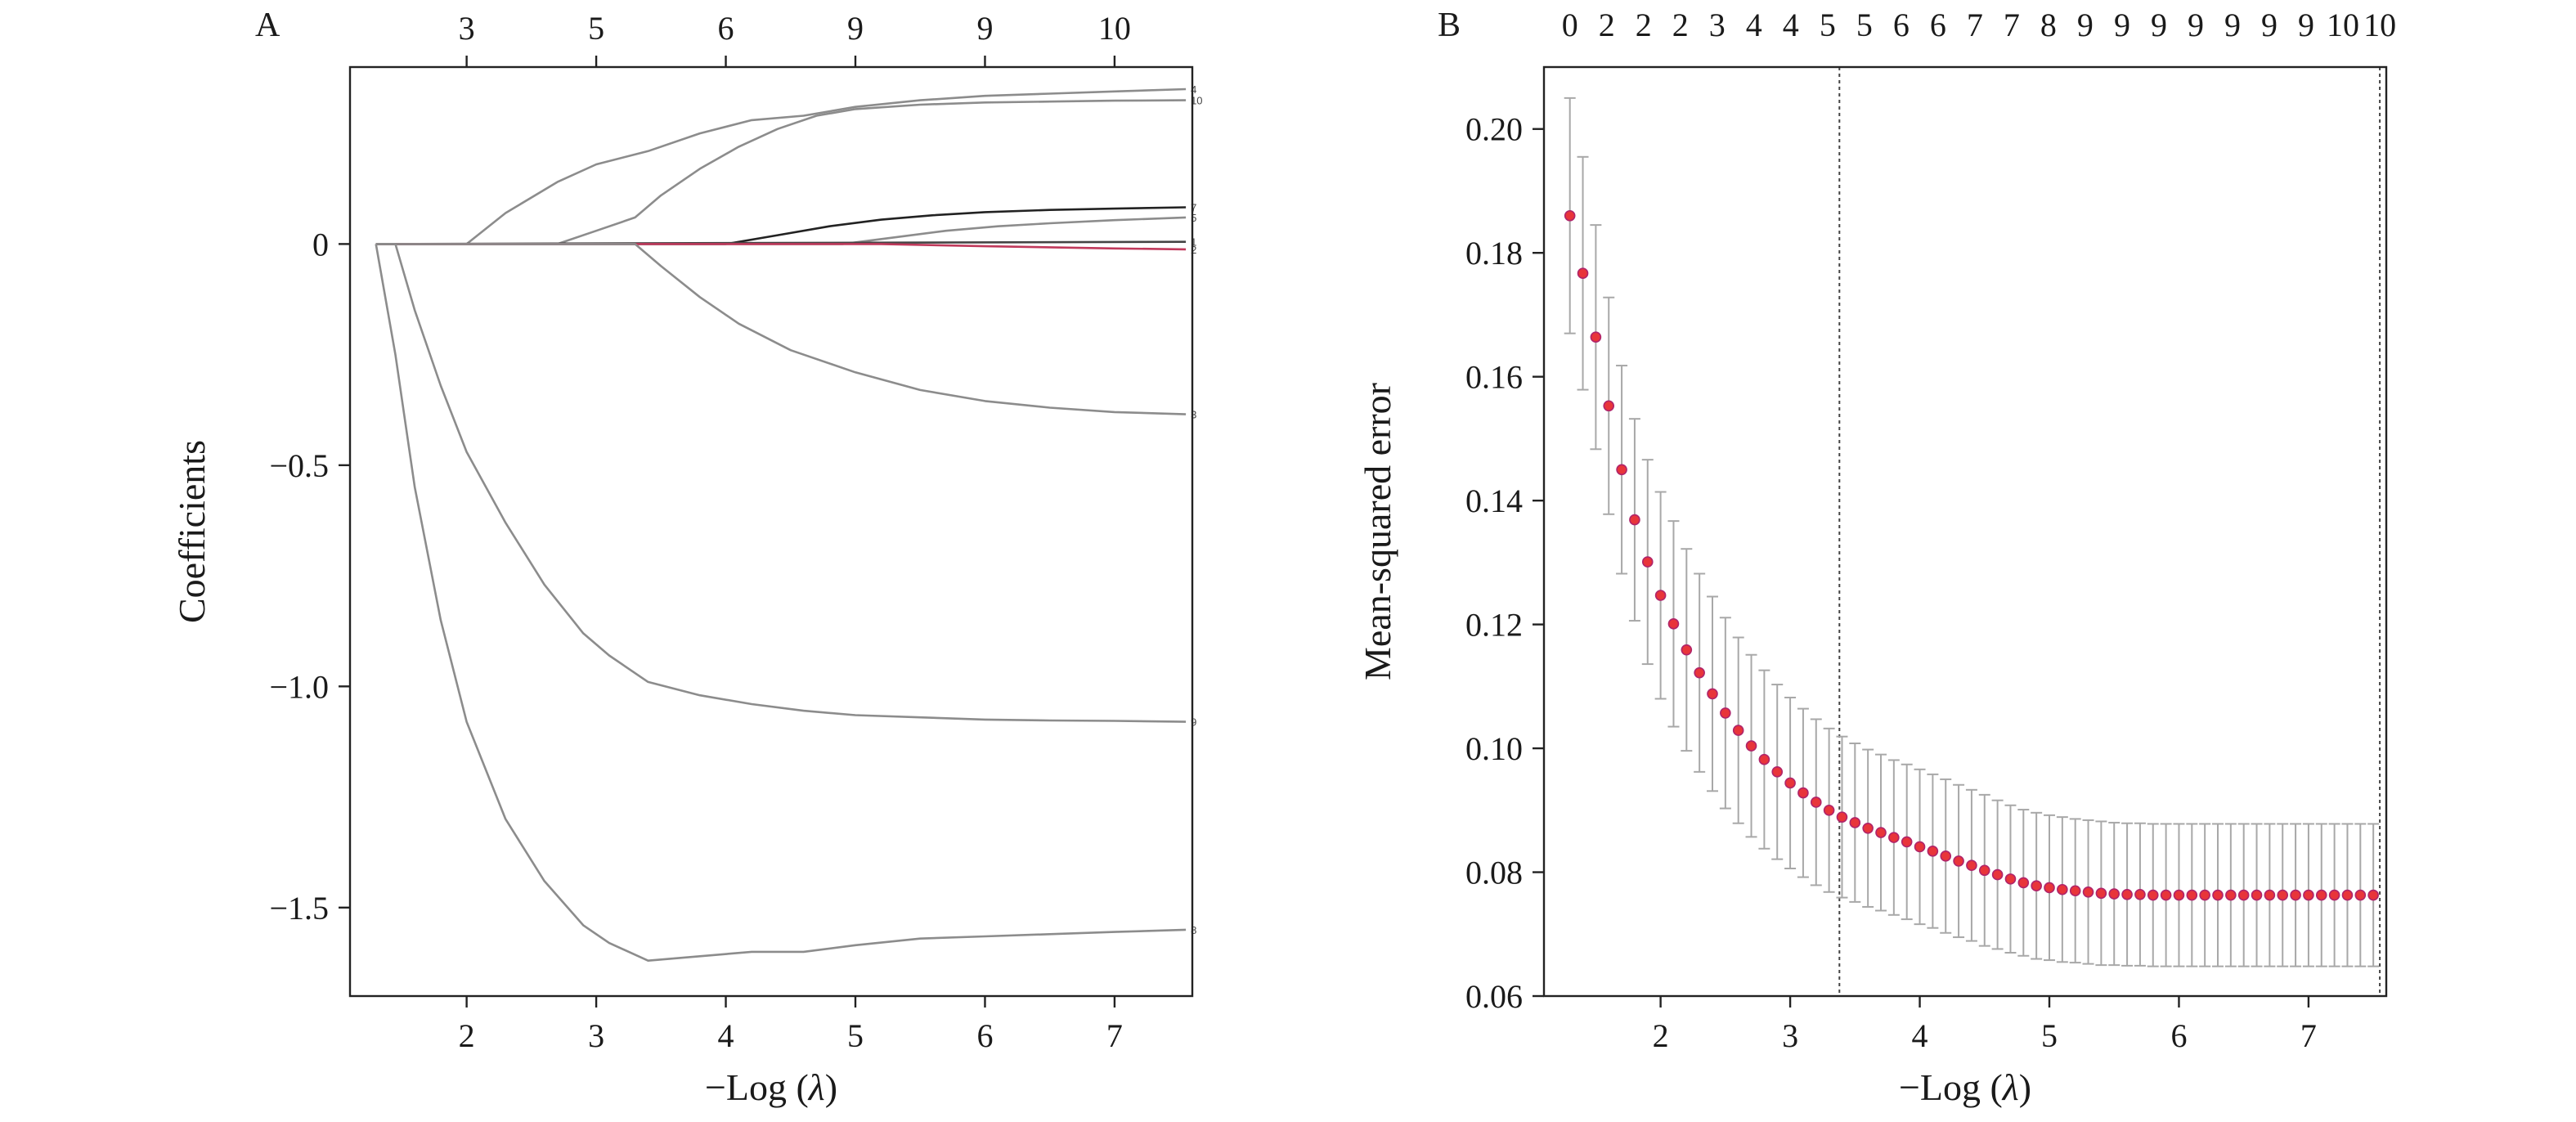 Image resolution: width=2576 pixels, height=1122 pixels. I want to click on panel-b-x-tick-label: 4, so click(1920, 1035).